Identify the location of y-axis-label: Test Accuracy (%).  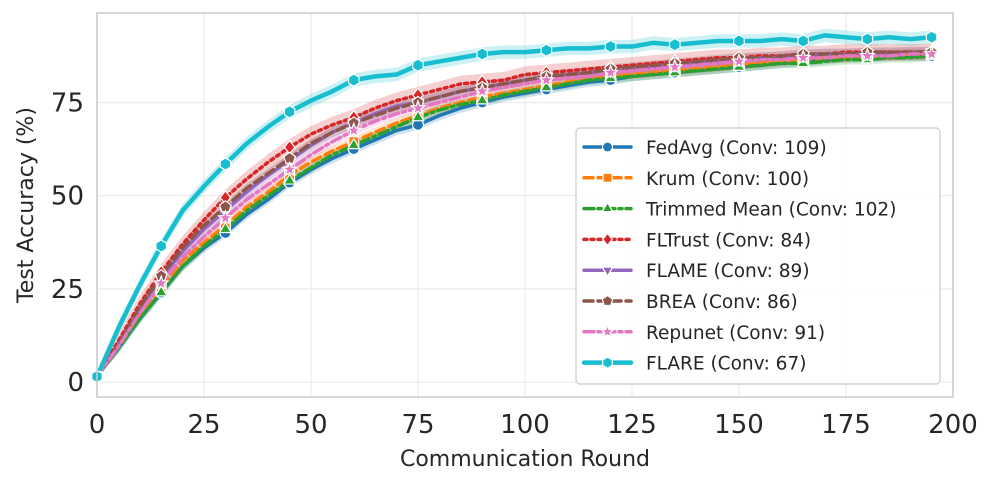
(26, 205).